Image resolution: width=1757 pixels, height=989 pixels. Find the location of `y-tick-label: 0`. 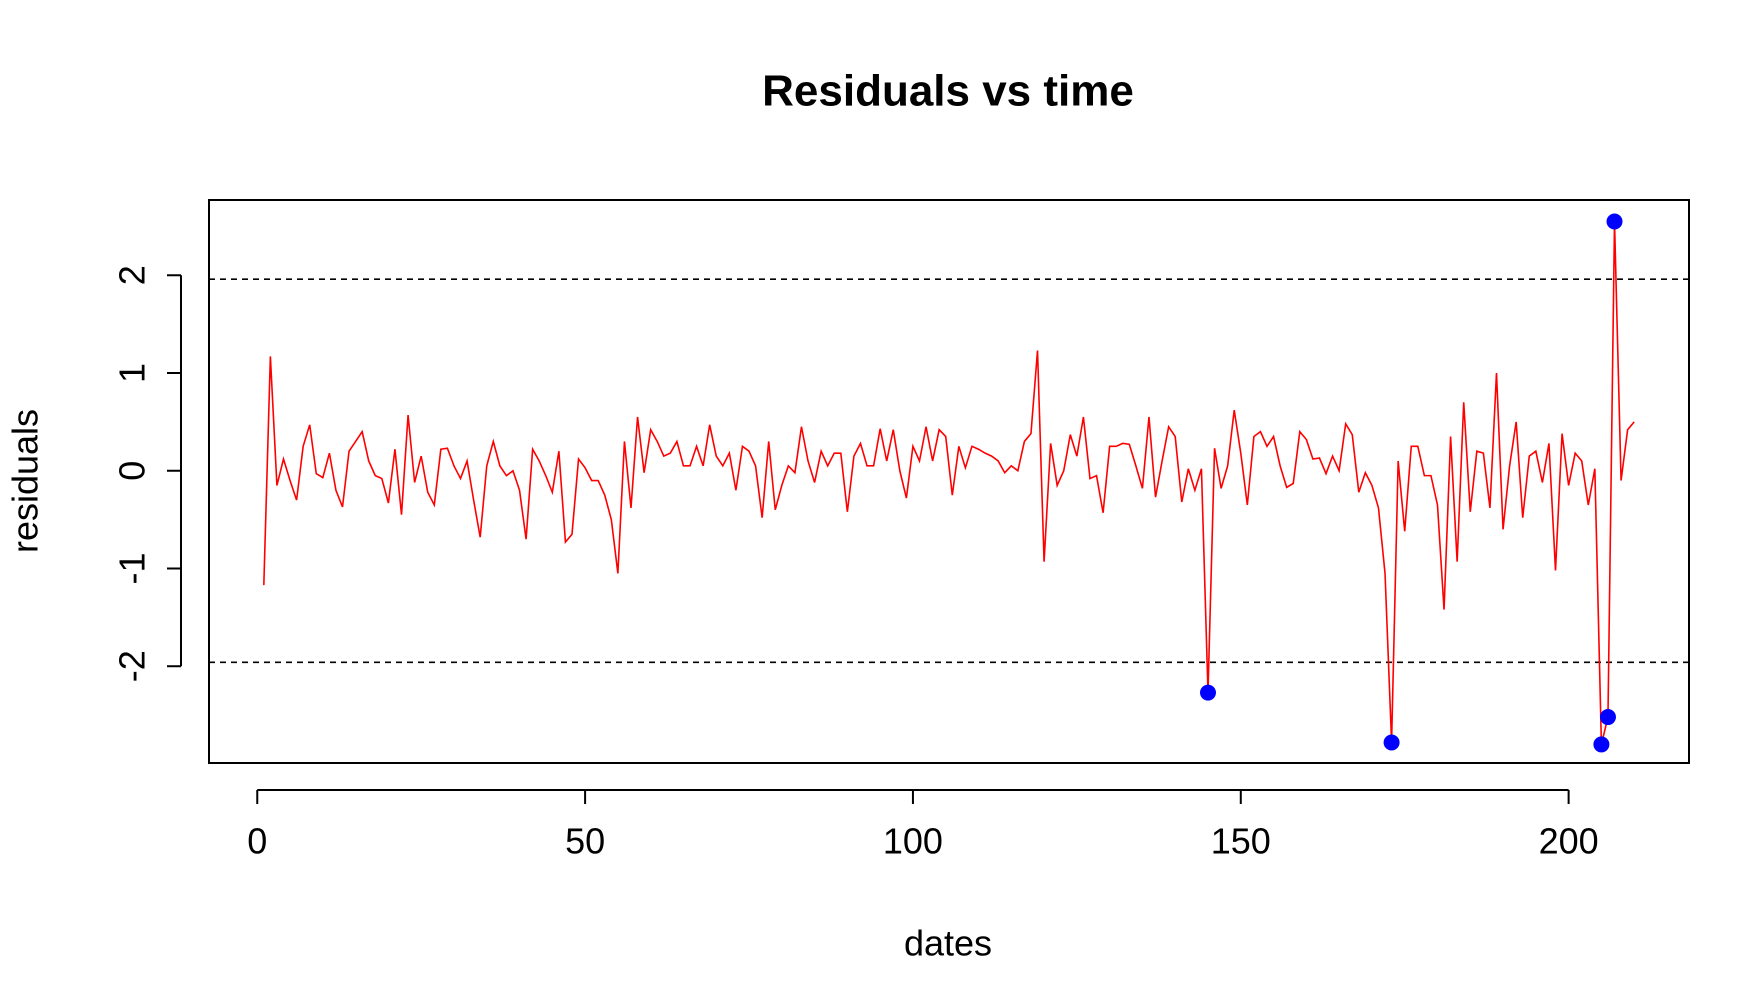

y-tick-label: 0 is located at coordinates (132, 471).